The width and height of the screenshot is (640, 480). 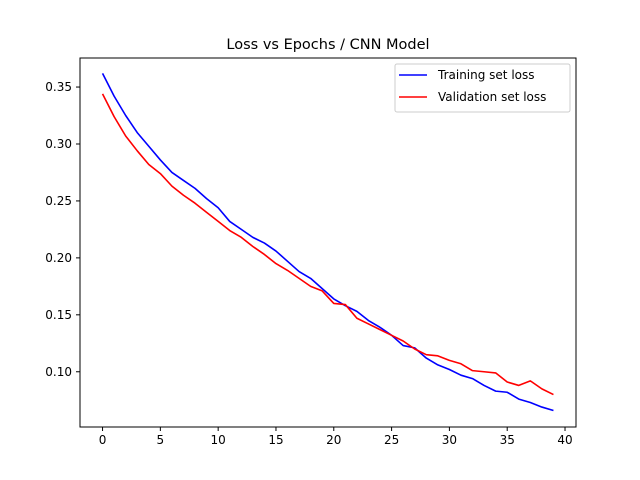 I want to click on x-tick-label: 0, so click(x=103, y=440).